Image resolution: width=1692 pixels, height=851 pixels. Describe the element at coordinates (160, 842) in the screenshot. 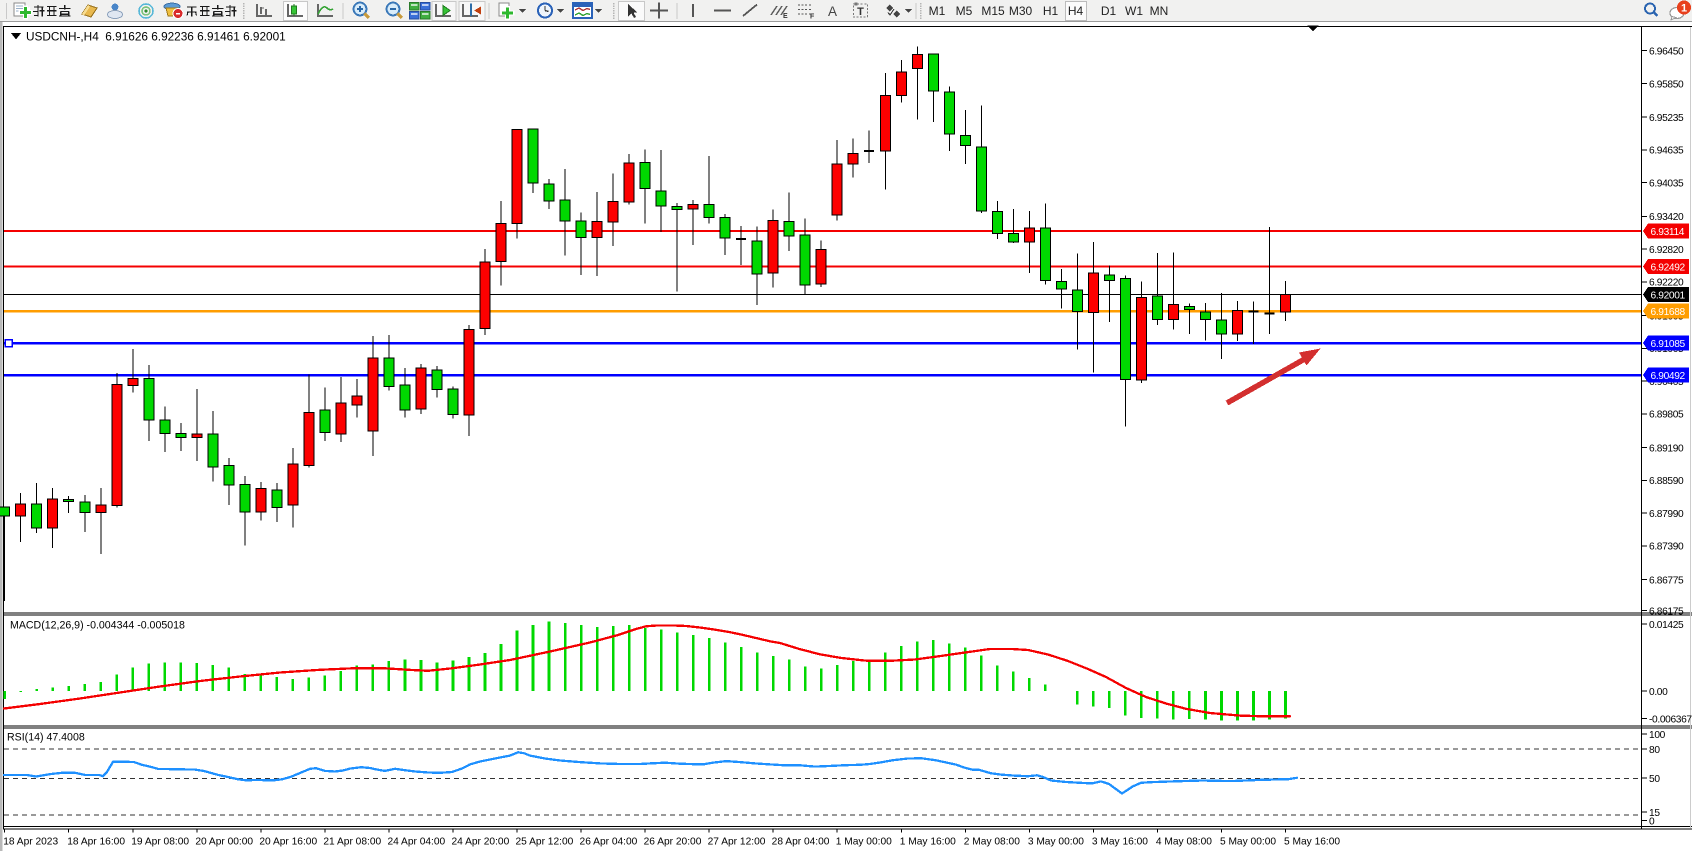

I see `svg-text: 19 Apr 08:00` at that location.